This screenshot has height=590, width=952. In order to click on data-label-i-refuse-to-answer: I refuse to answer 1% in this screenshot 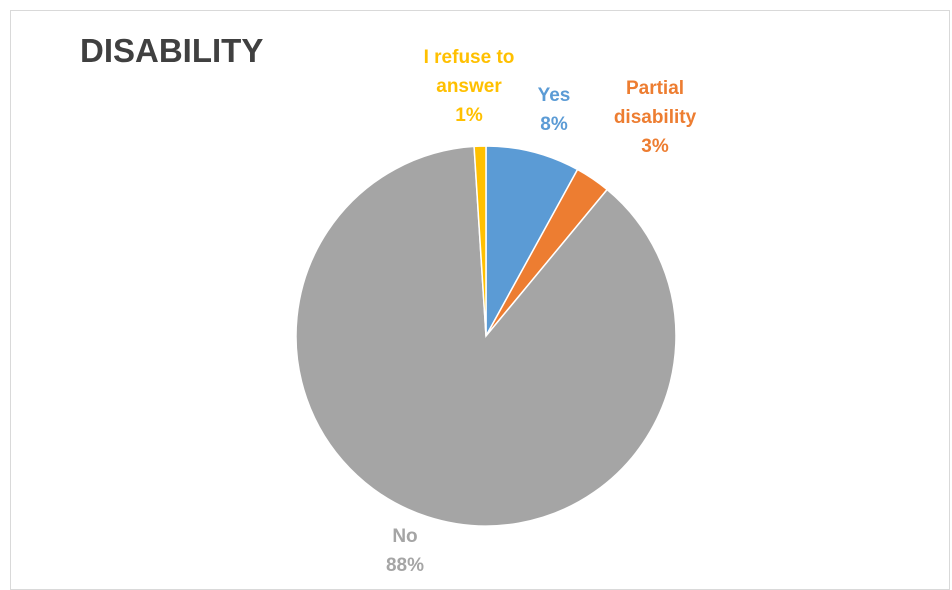, I will do `click(469, 86)`.